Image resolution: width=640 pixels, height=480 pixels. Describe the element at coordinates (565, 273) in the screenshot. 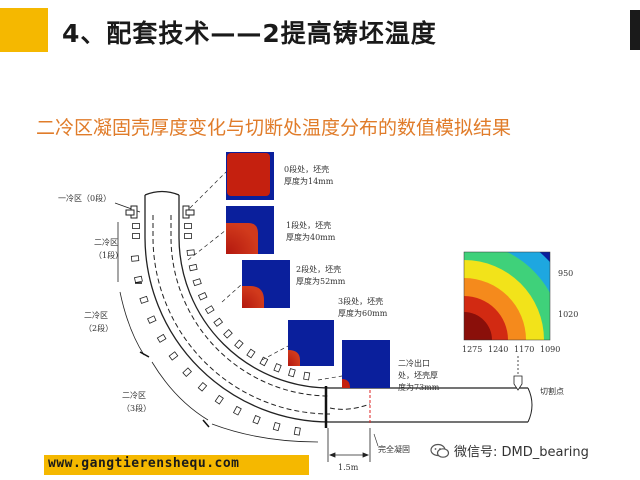

I see `contour-label-right-0: 950` at that location.